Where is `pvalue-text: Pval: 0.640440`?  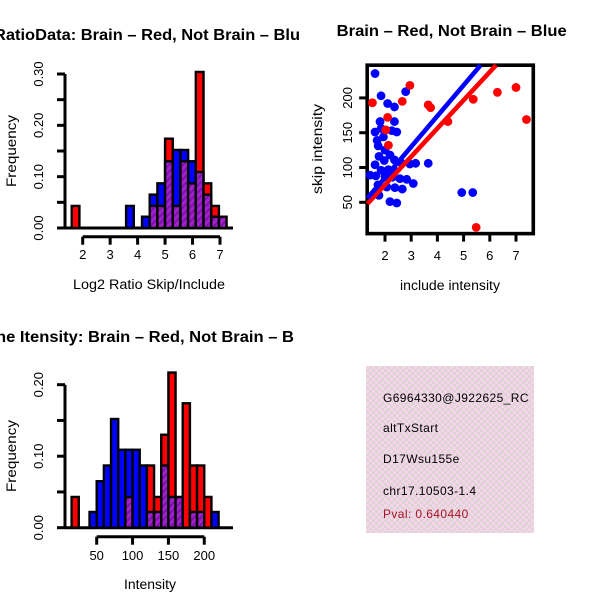
pvalue-text: Pval: 0.640440 is located at coordinates (426, 514).